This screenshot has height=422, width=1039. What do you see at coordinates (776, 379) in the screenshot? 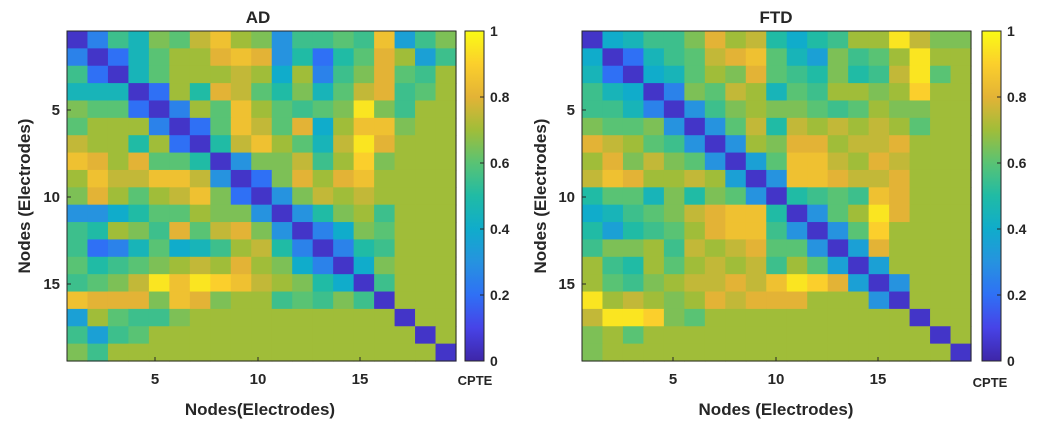
I see `x-tick-label: 10` at bounding box center [776, 379].